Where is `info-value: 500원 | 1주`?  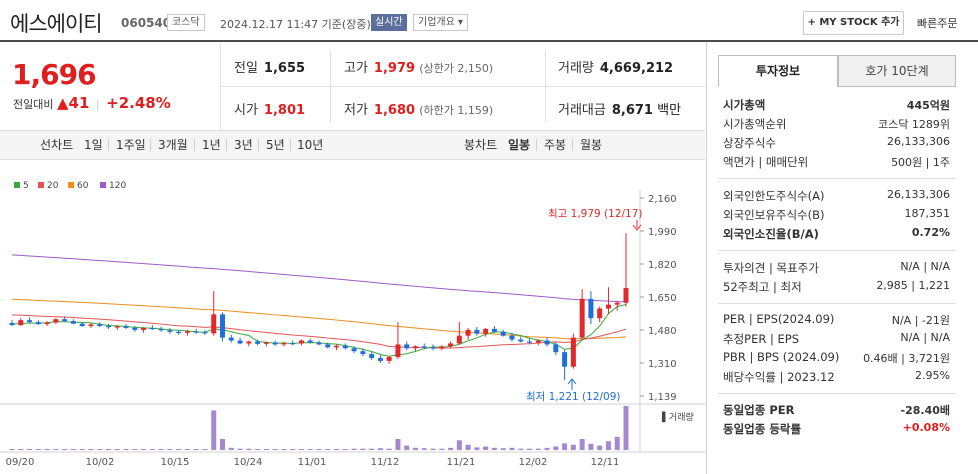 info-value: 500원 | 1주 is located at coordinates (920, 162).